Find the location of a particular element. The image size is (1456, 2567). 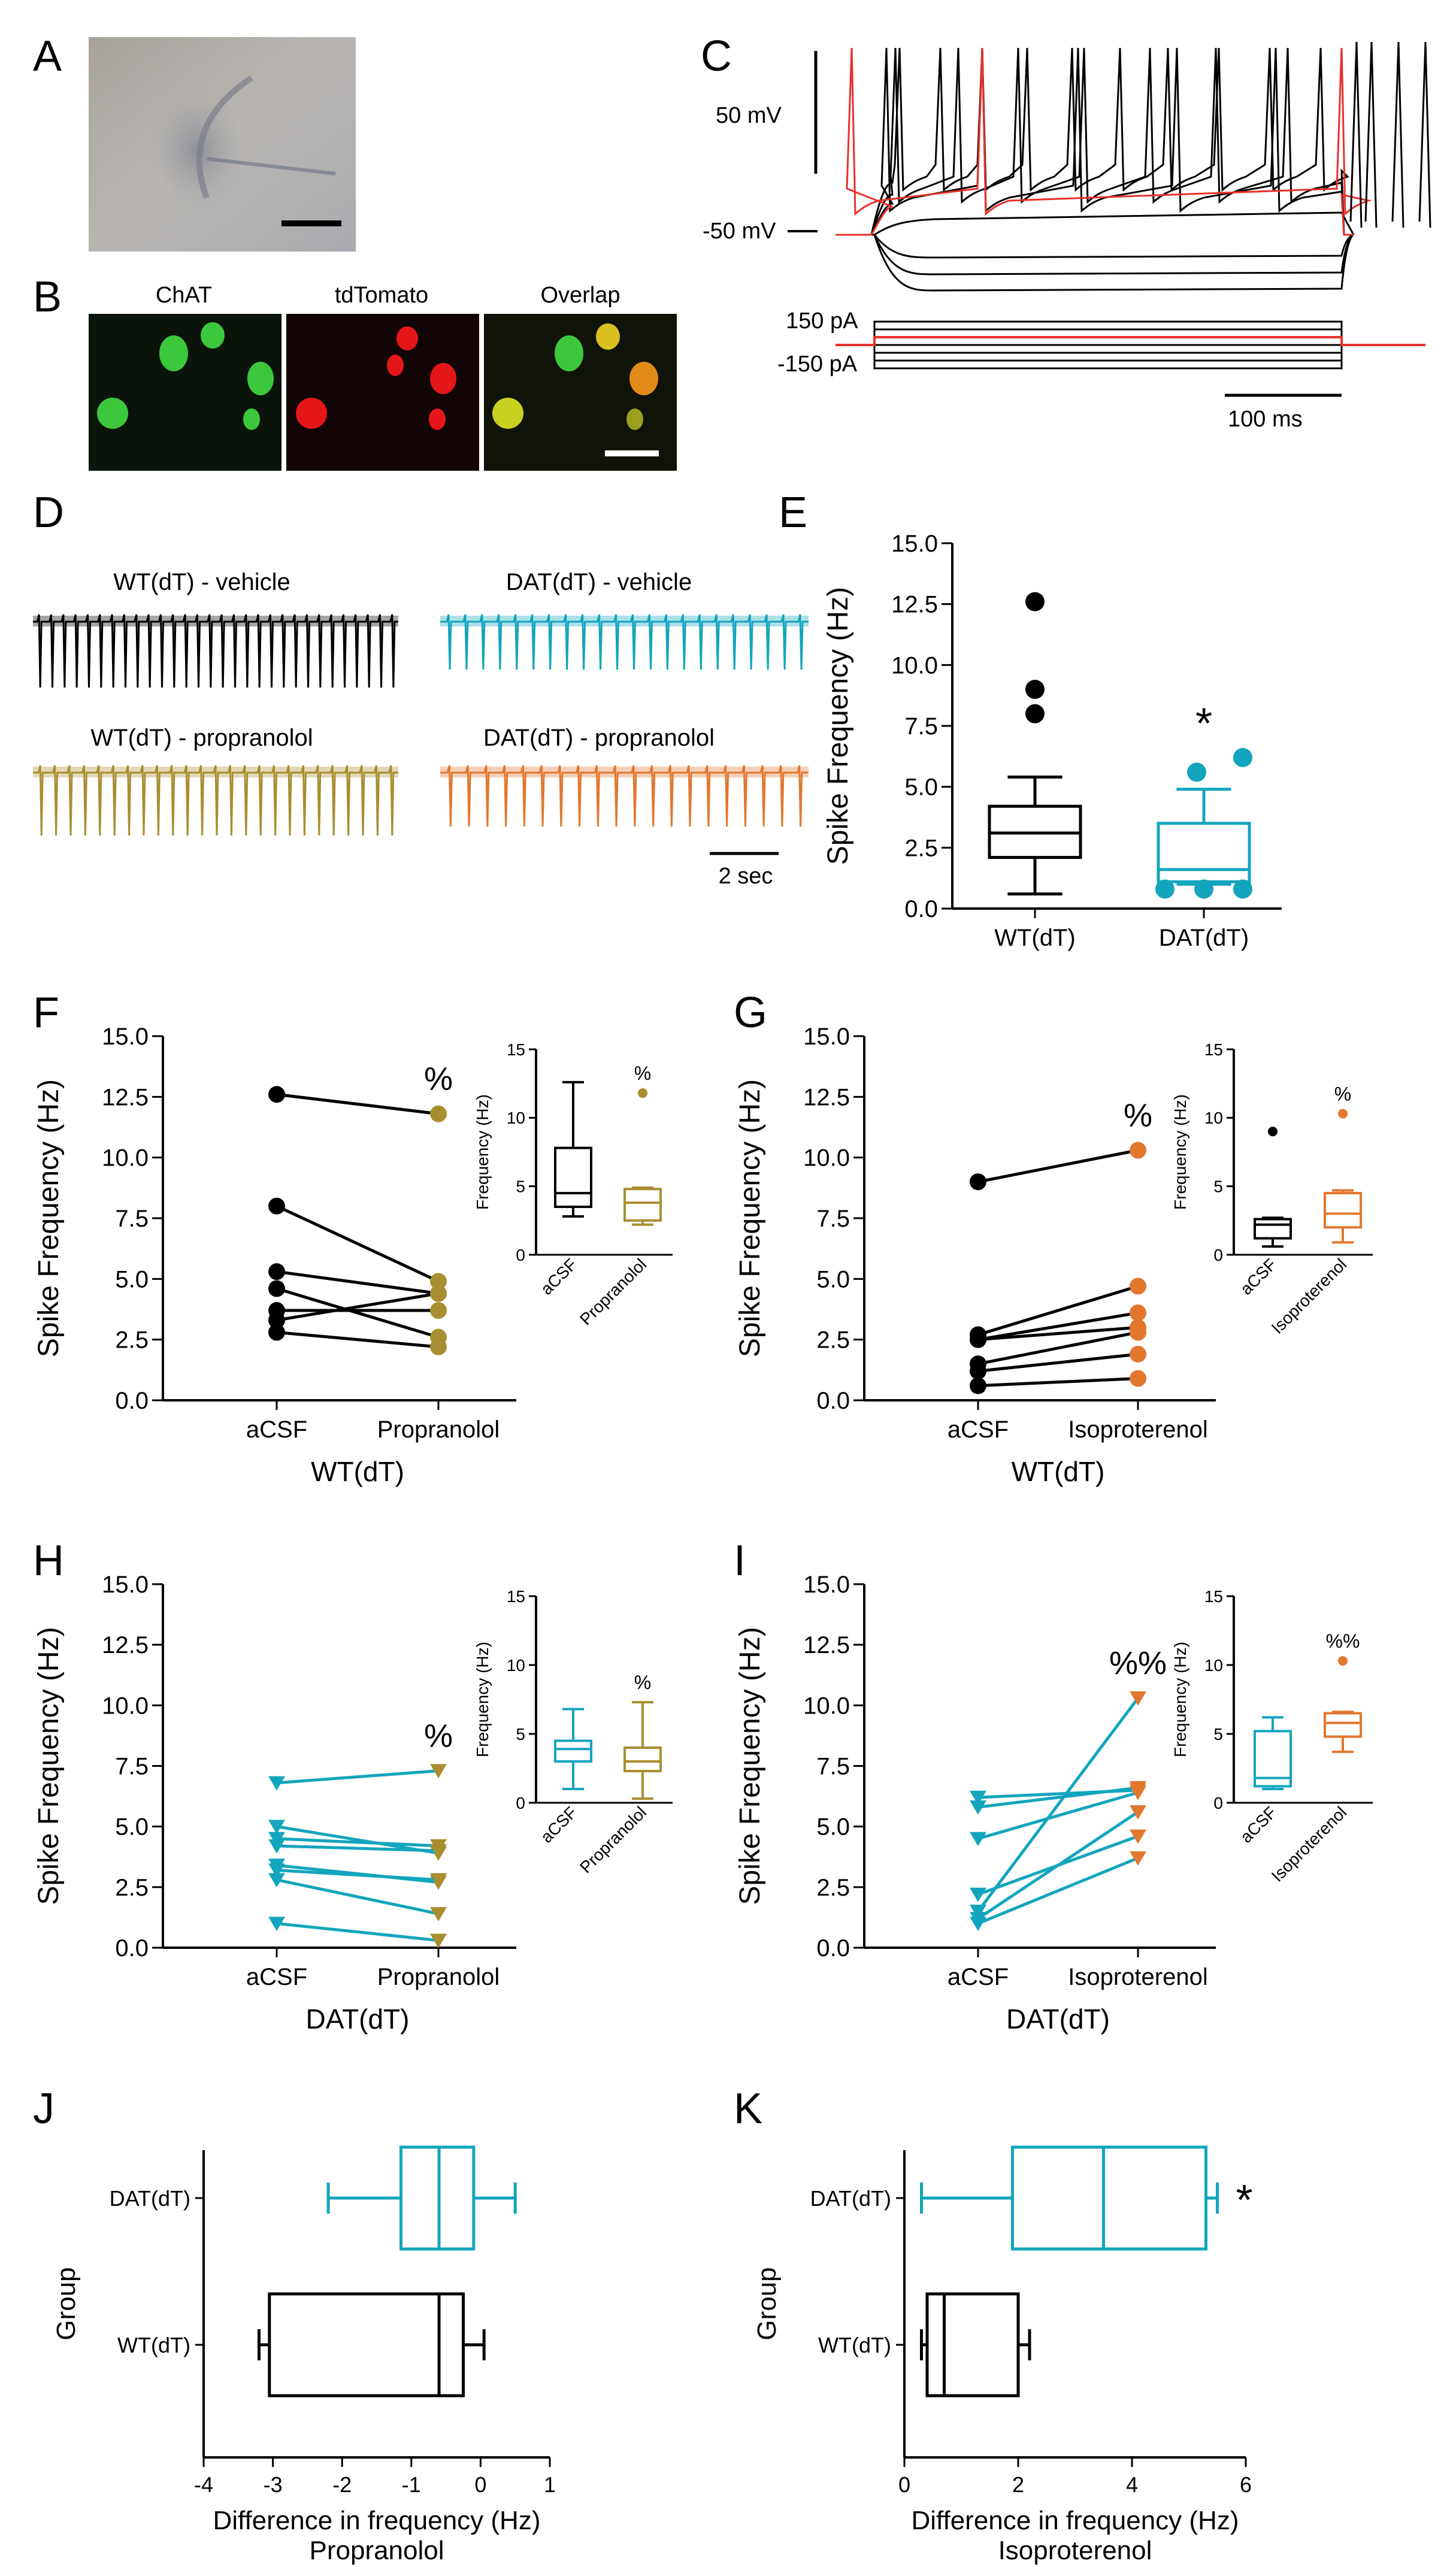

chart-e-box-1-box is located at coordinates (1204, 852).